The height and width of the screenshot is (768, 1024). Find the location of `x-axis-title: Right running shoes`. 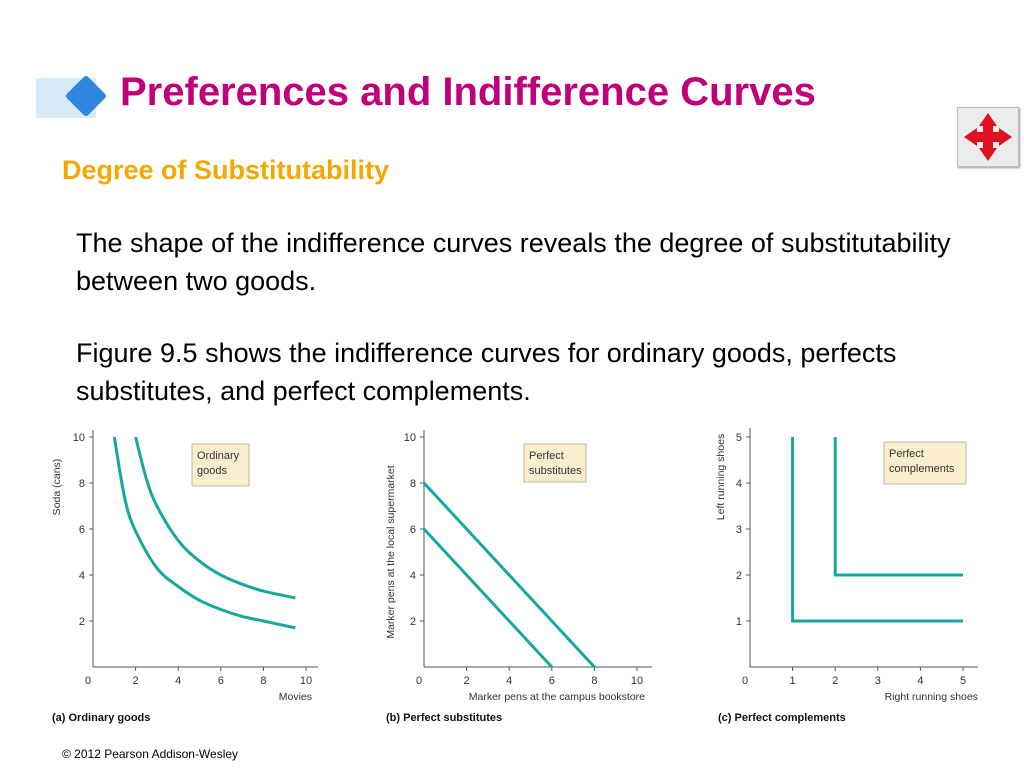

x-axis-title: Right running shoes is located at coordinates (931, 697).